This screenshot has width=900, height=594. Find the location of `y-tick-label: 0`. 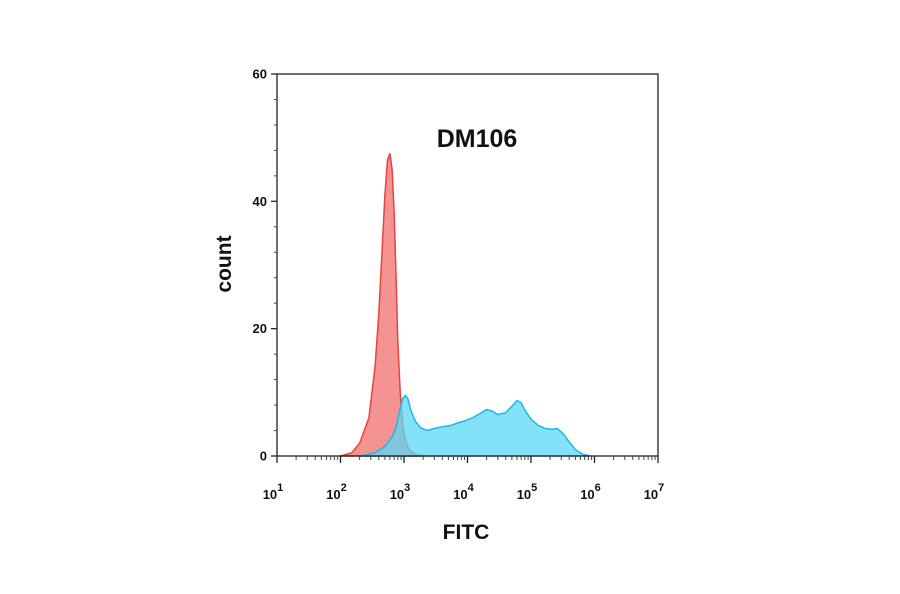

y-tick-label: 0 is located at coordinates (263, 456).